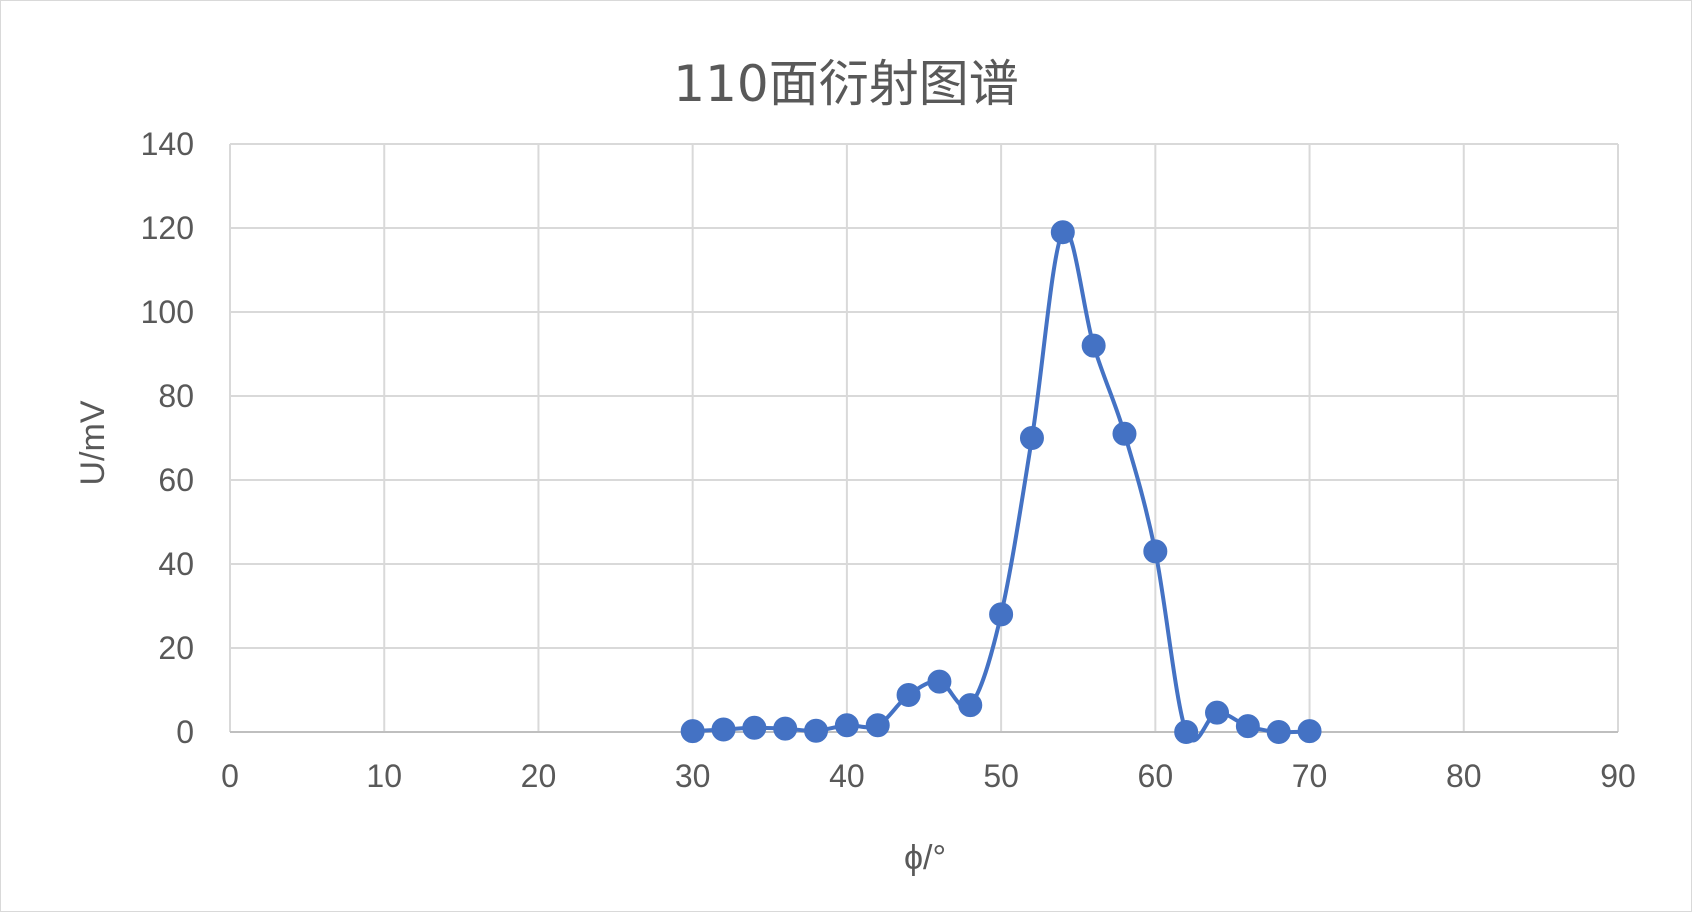 The width and height of the screenshot is (1692, 912). What do you see at coordinates (167, 312) in the screenshot?
I see `y-tick-label: 100` at bounding box center [167, 312].